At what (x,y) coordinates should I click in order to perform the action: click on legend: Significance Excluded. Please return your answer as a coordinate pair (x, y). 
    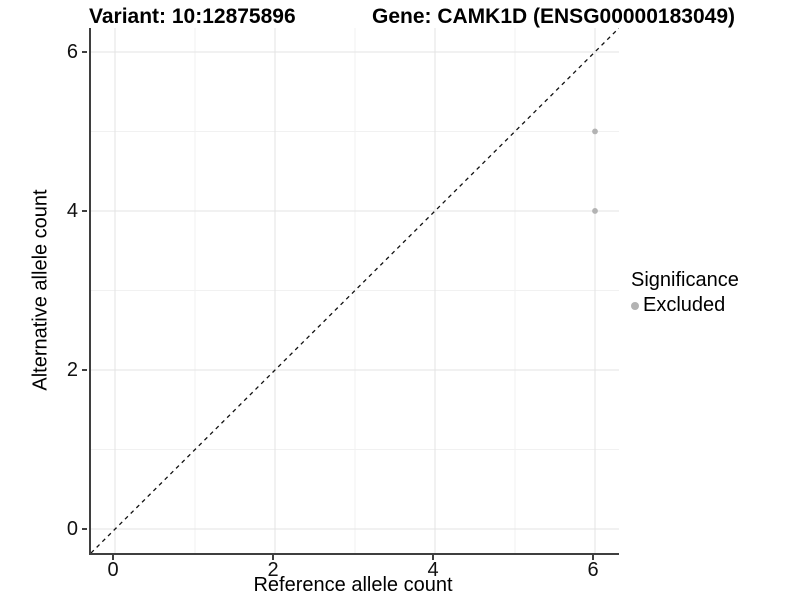
    Looking at the image, I should click on (685, 293).